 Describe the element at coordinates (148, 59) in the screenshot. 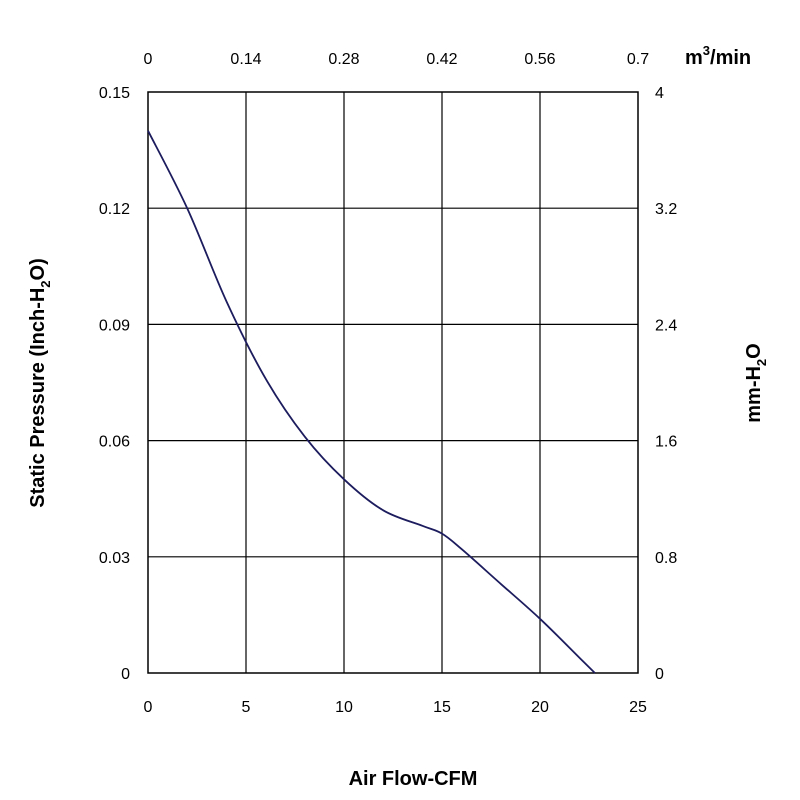

I see `x2-tick-label: 0` at that location.